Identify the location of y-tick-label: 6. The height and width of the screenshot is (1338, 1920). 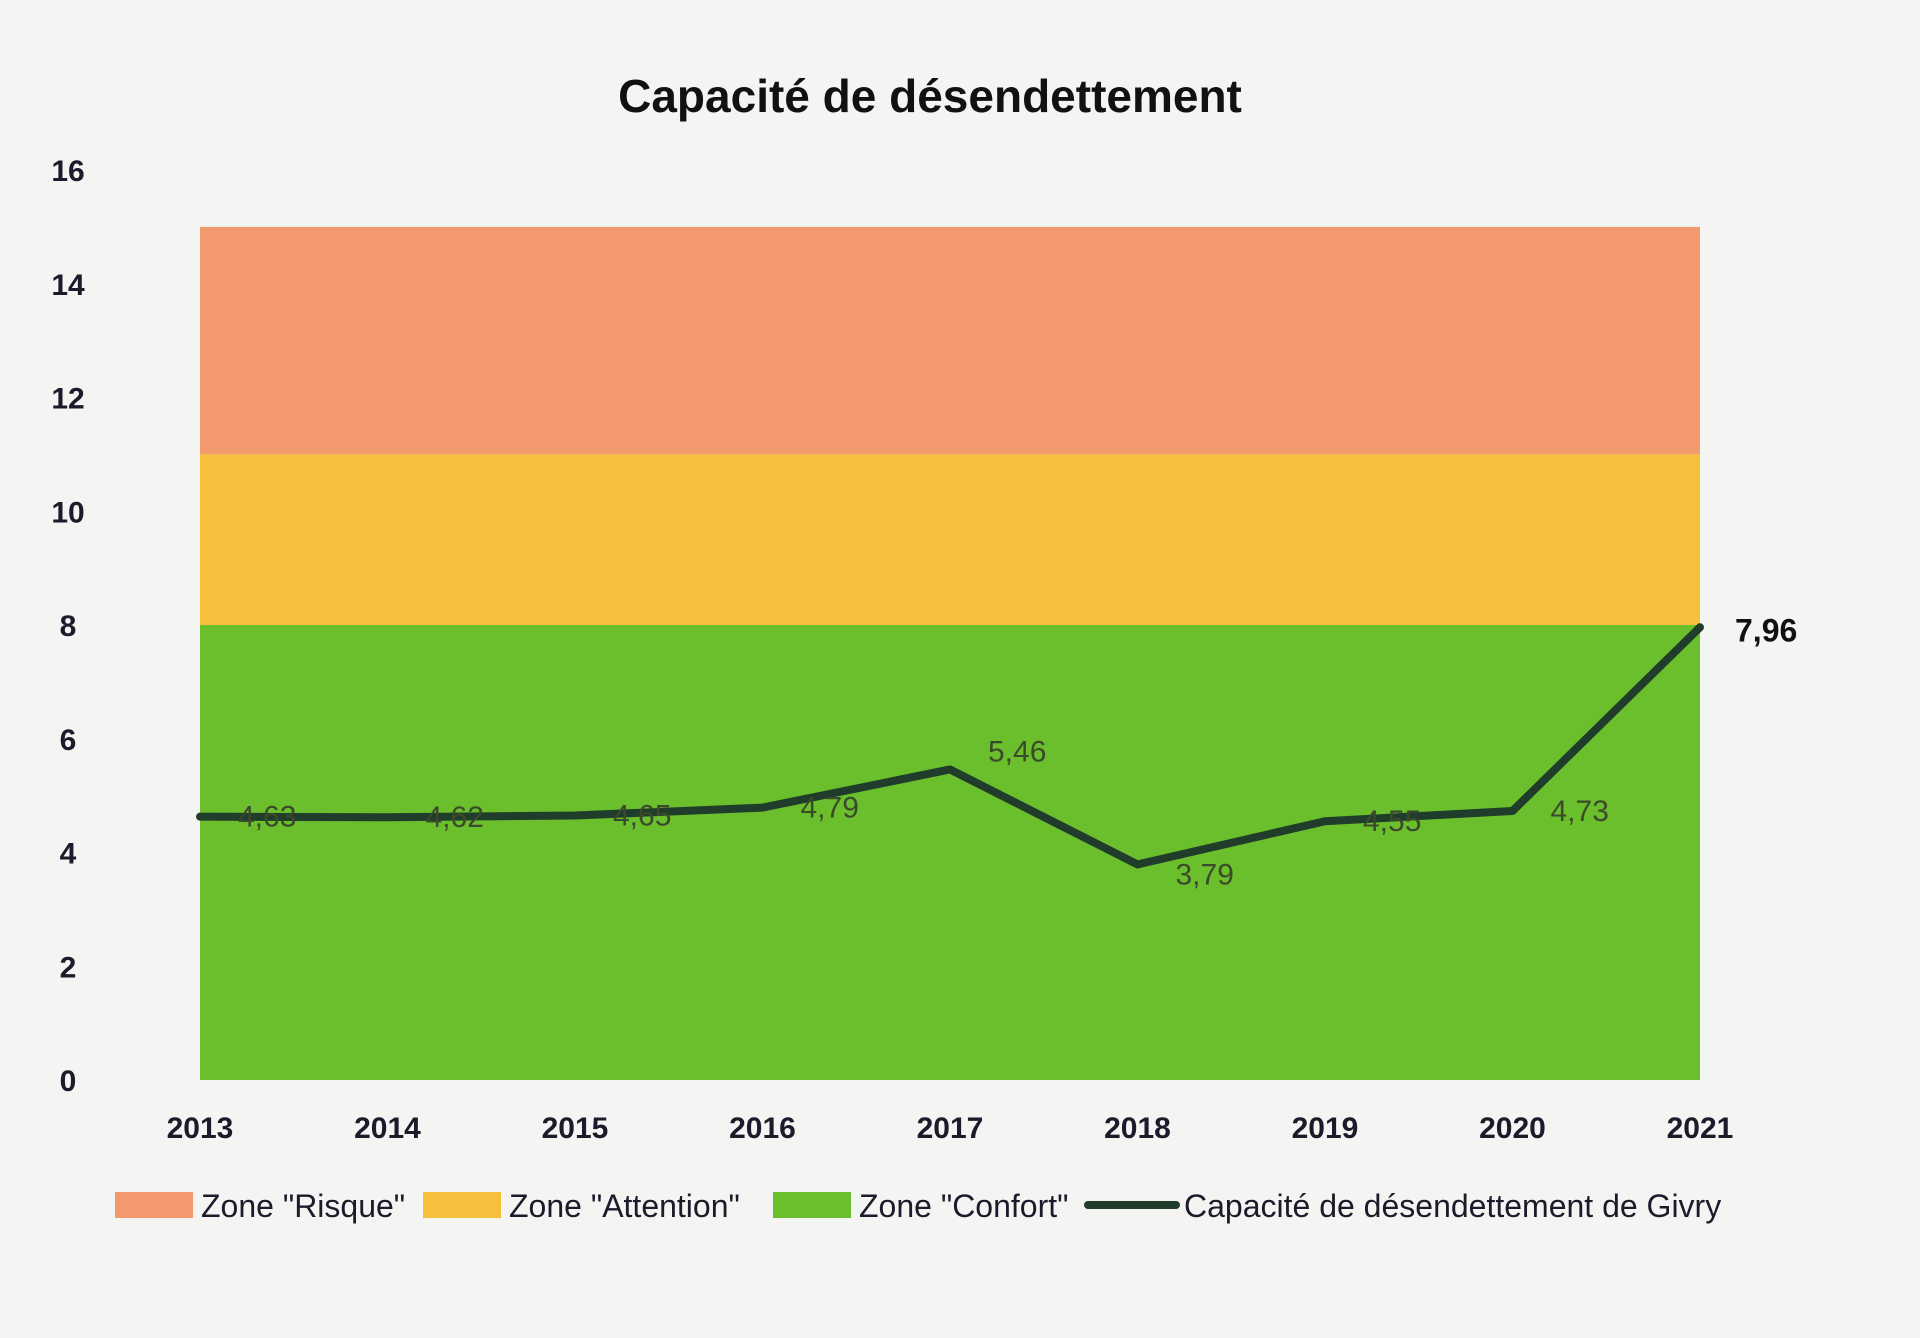
(68, 740).